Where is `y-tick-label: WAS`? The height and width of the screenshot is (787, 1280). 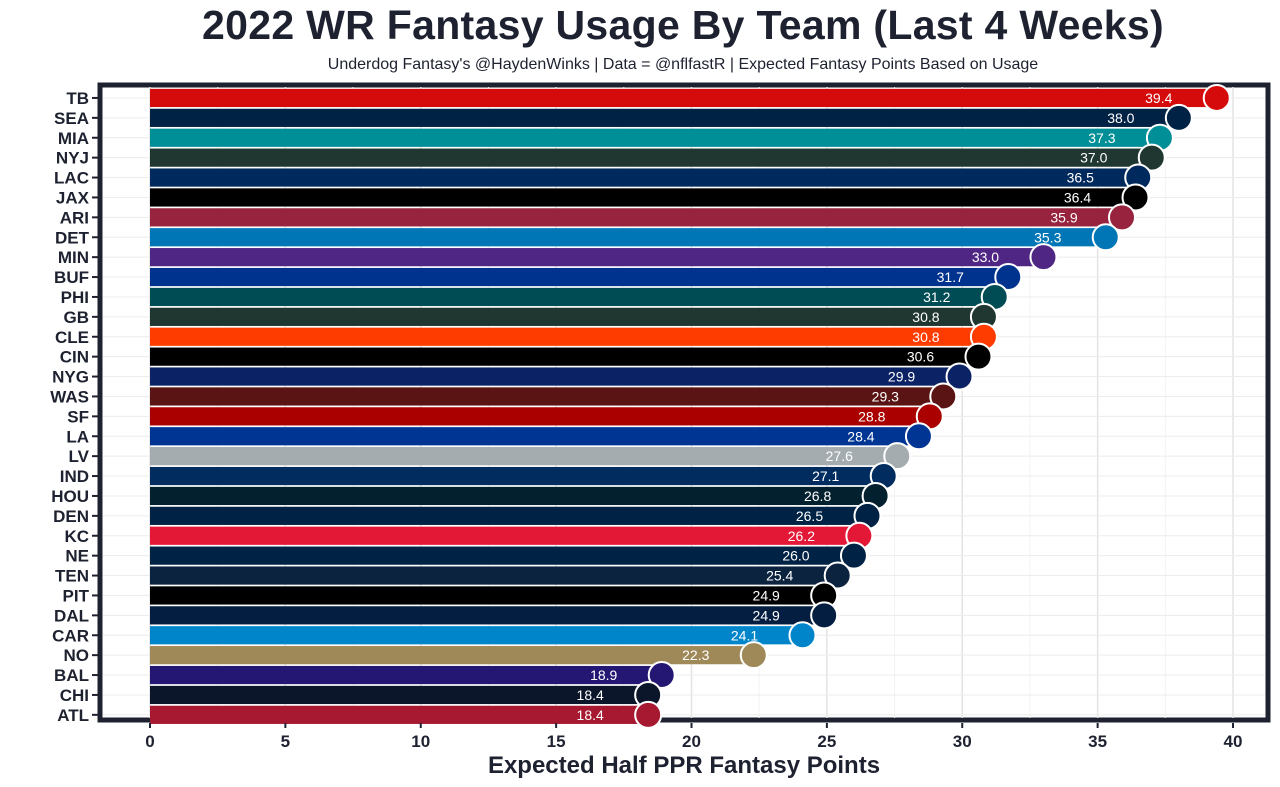
y-tick-label: WAS is located at coordinates (69, 396).